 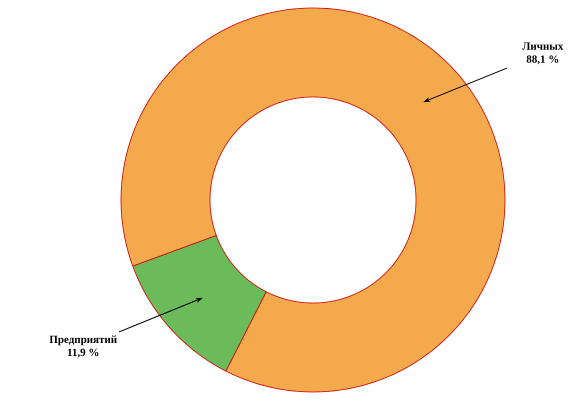 What do you see at coordinates (542, 59) in the screenshot?
I see `data-label: 88,1 %` at bounding box center [542, 59].